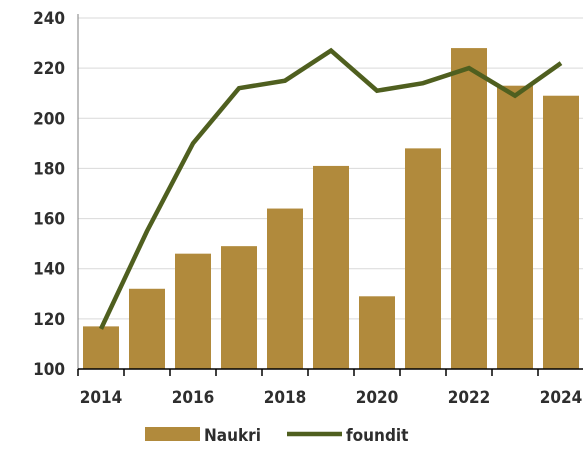 The height and width of the screenshot is (450, 583). Describe the element at coordinates (377, 435) in the screenshot. I see `legend-label-foundit: foundit` at that location.